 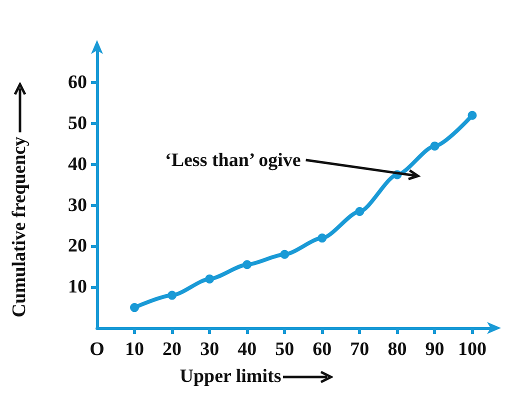 I want to click on y-tick-label: 40, so click(x=77, y=164).